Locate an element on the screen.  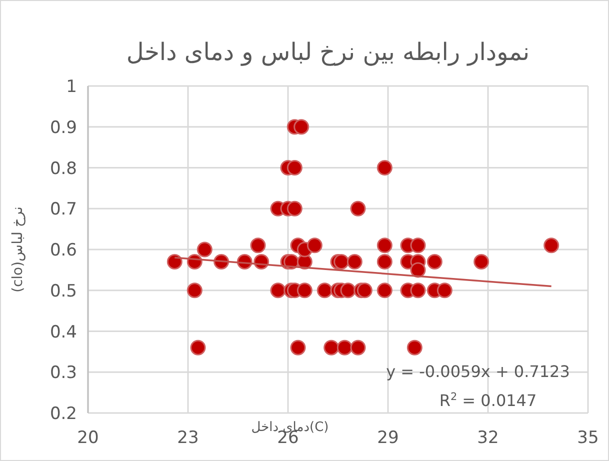
y-tick-label: 1 is located at coordinates (71, 87).